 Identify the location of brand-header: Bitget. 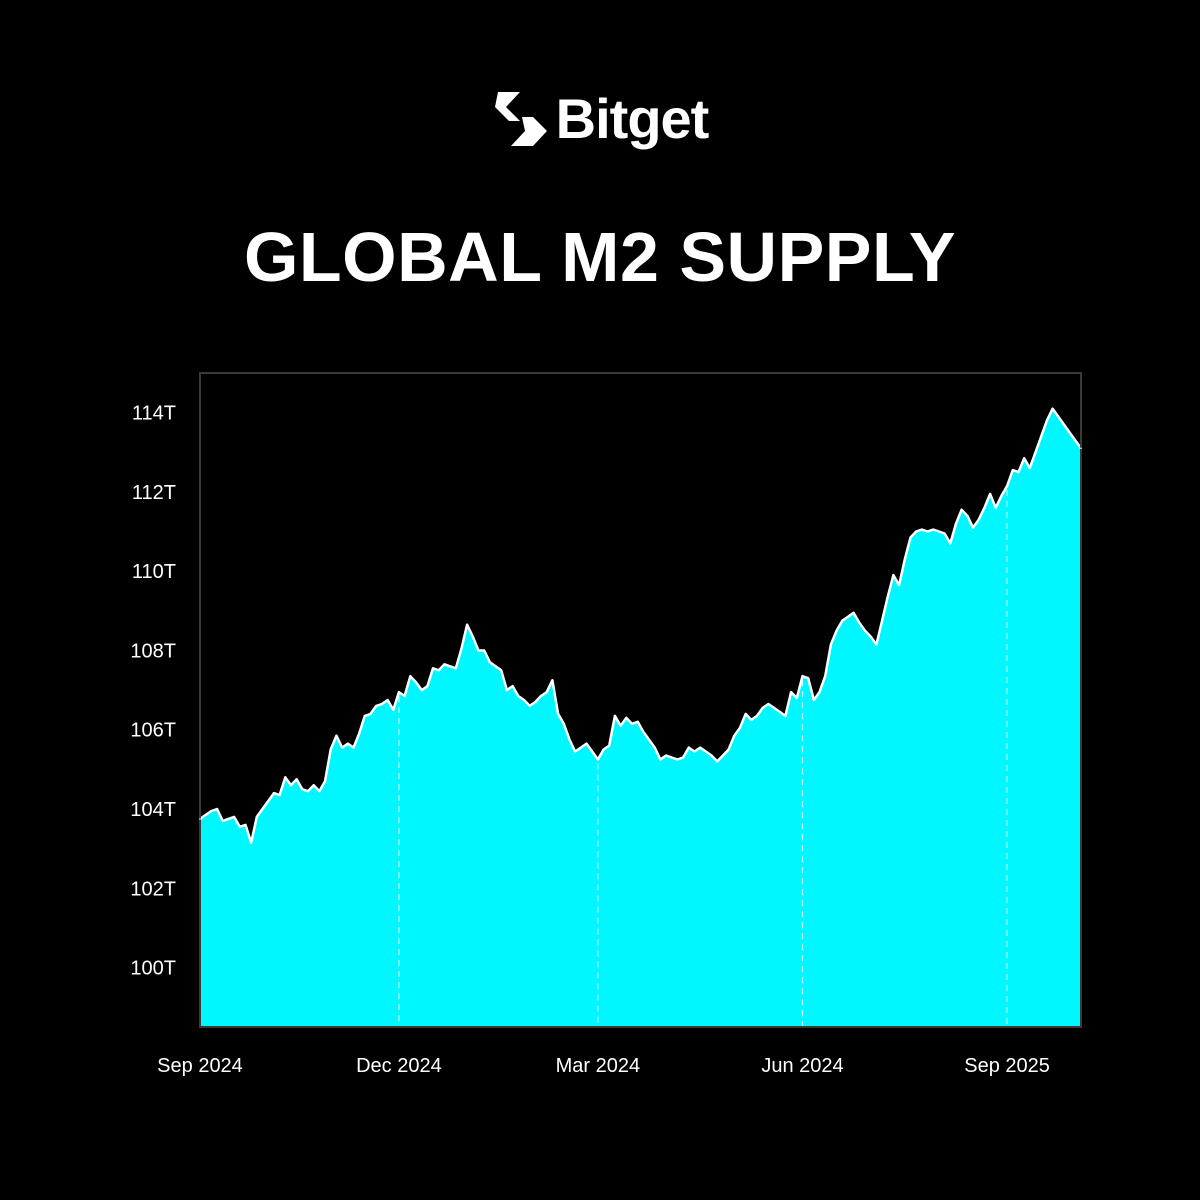
(600, 119).